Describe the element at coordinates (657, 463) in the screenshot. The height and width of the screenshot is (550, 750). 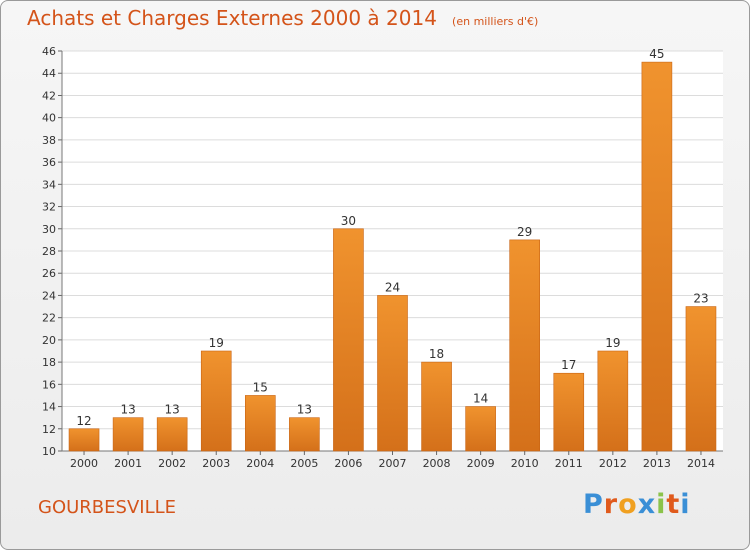
I see `x-tick-label: 2013` at that location.